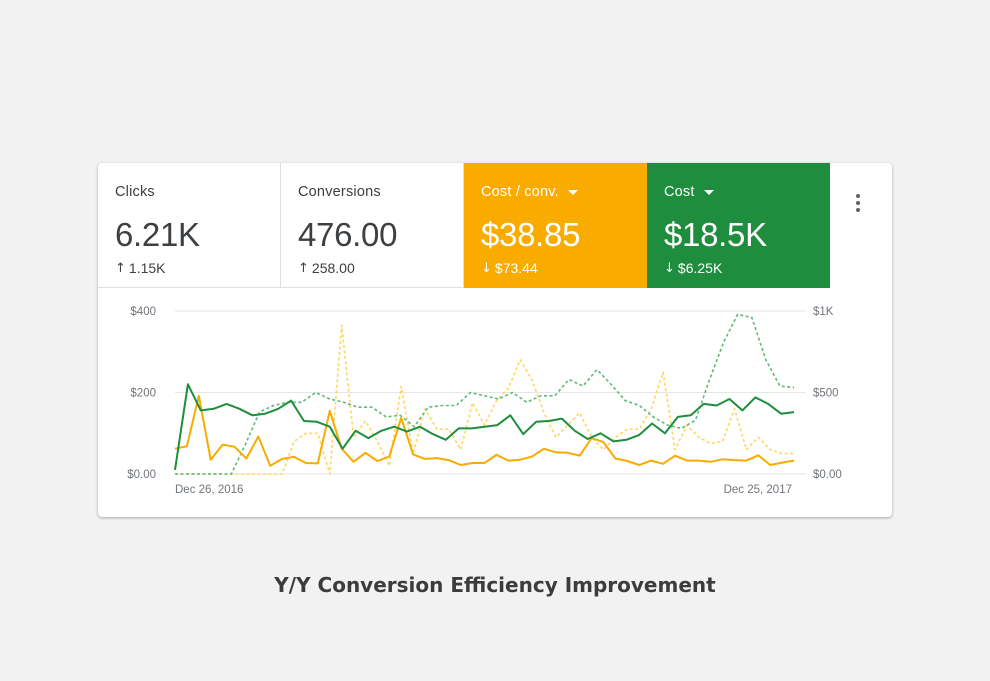  Describe the element at coordinates (531, 234) in the screenshot. I see `metric-value: $38.85` at that location.